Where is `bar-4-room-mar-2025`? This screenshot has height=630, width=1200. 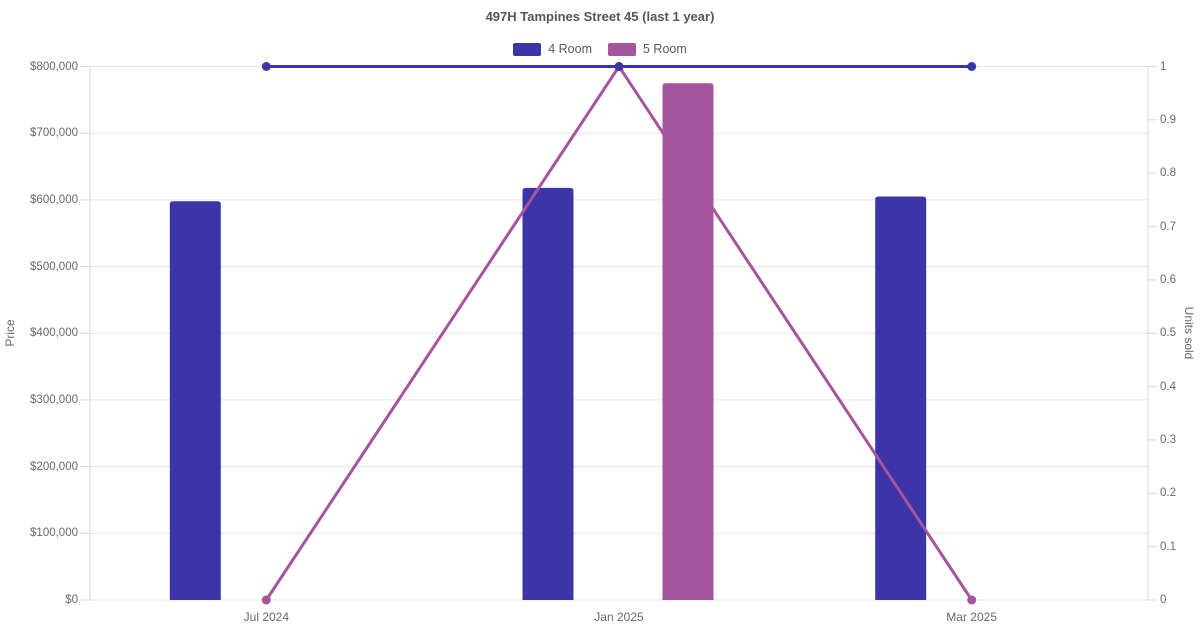 bar-4-room-mar-2025 is located at coordinates (901, 398).